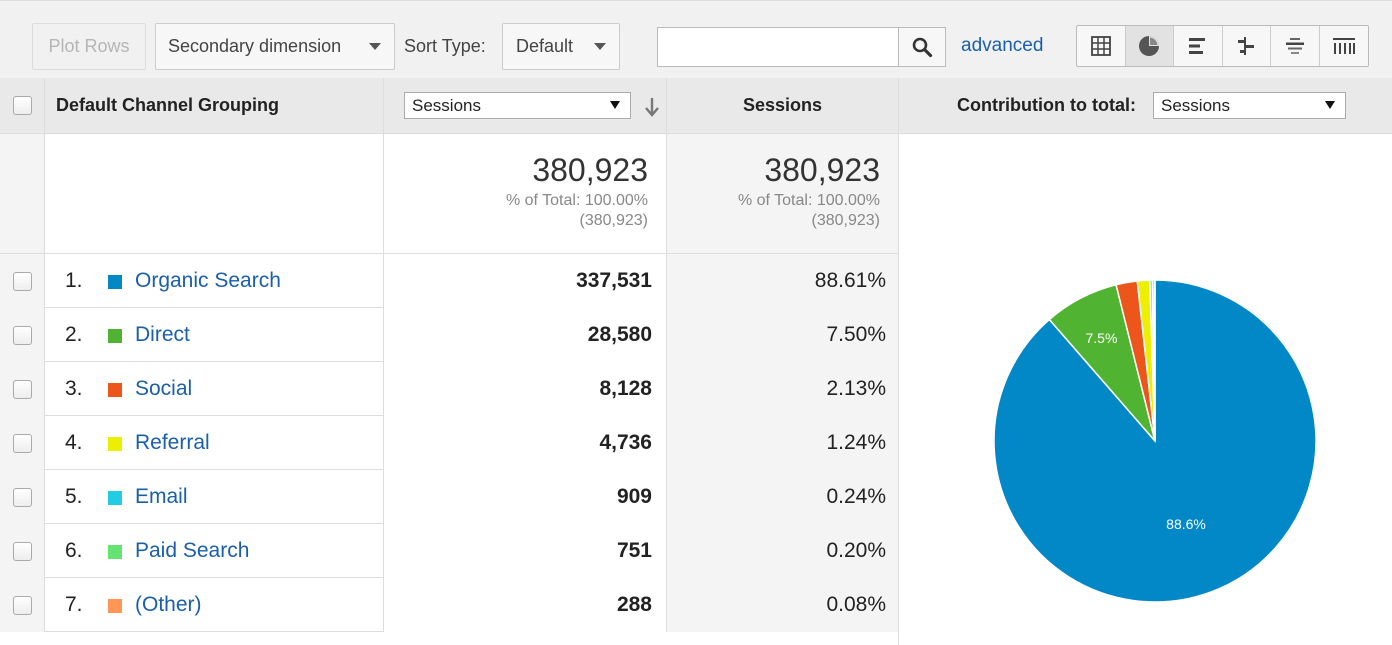 This screenshot has width=1392, height=645. I want to click on table-row: 7. (Other) 288 0.08%, so click(449, 605).